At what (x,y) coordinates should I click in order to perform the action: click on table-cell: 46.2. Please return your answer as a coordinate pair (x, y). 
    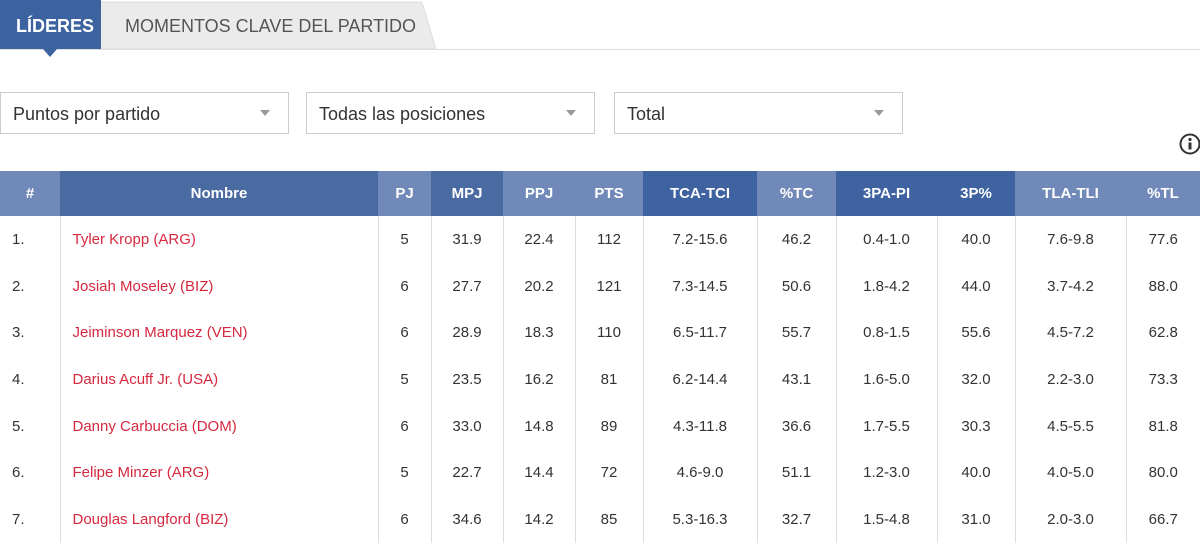
    Looking at the image, I should click on (796, 239).